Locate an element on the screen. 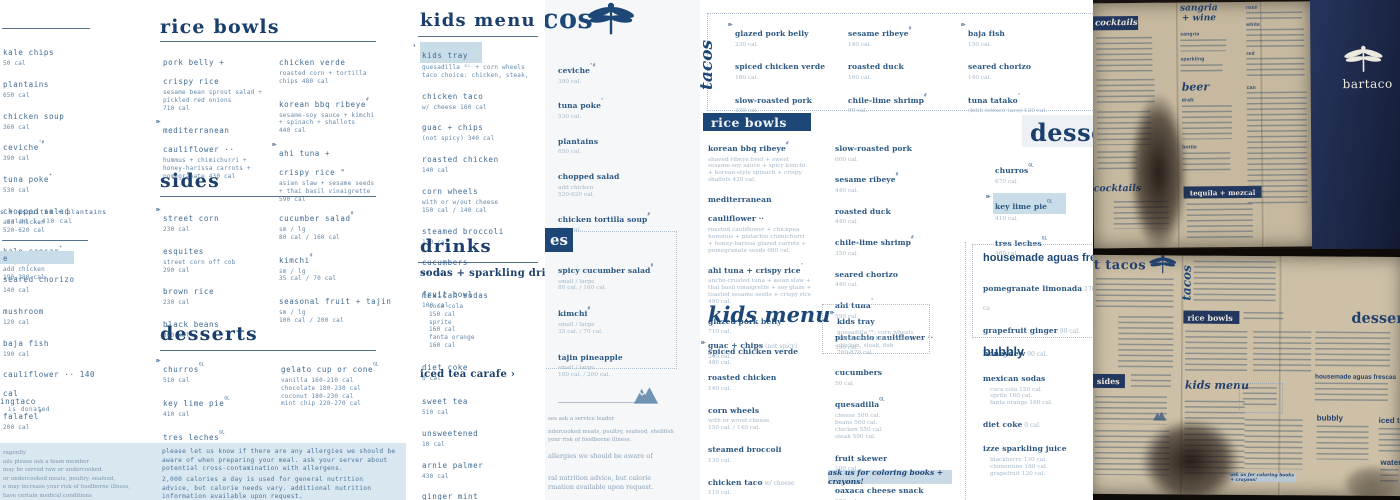 The height and width of the screenshot is (500, 1400). menu-item-name: plantains is located at coordinates (26, 84).